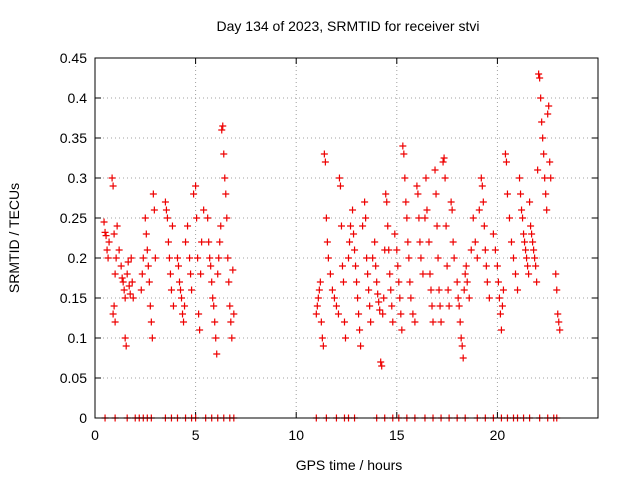  I want to click on x-tick-label: 20, so click(498, 435).